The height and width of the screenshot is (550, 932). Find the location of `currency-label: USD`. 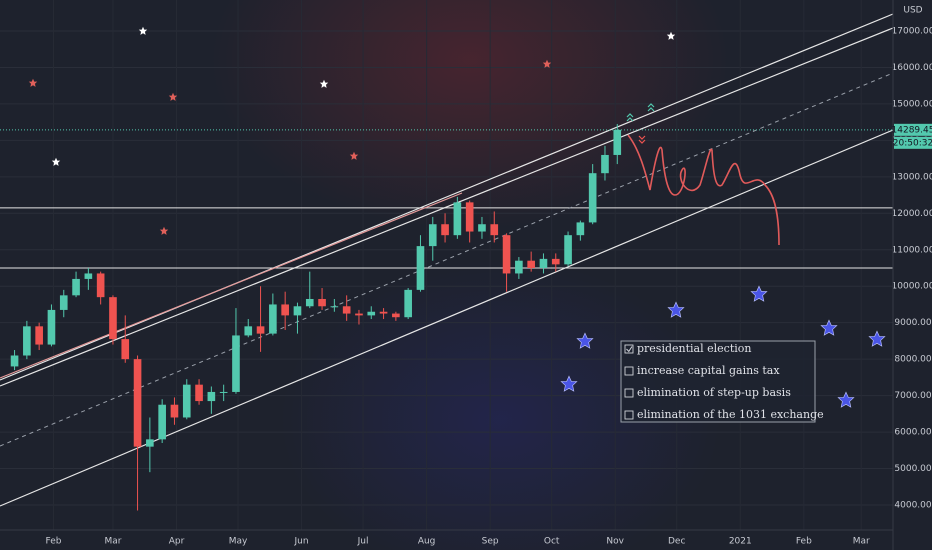

currency-label: USD is located at coordinates (912, 11).